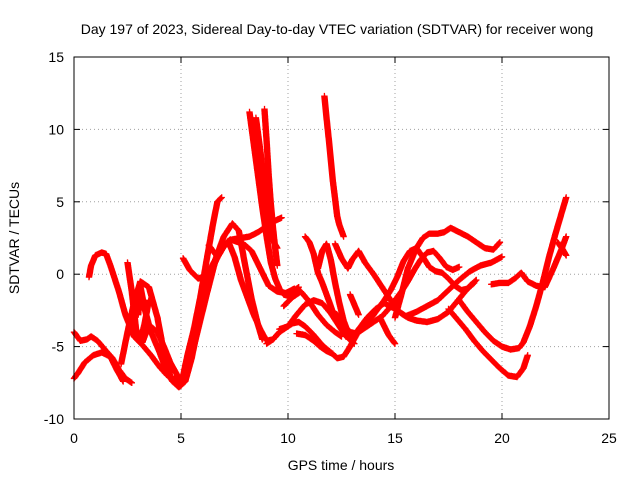 Image resolution: width=640 pixels, height=480 pixels. I want to click on y-tick-label: 5, so click(60, 202).